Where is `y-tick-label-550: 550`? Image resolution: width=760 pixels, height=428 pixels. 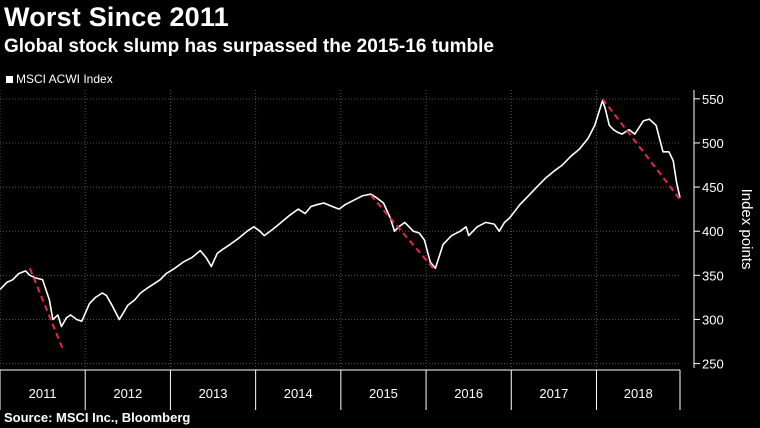 y-tick-label-550: 550 is located at coordinates (713, 99).